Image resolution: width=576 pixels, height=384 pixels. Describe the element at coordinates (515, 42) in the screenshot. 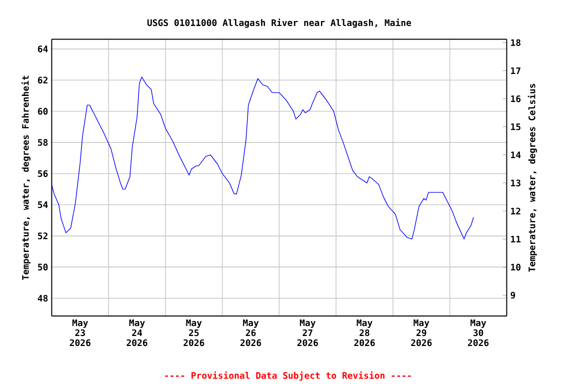

I see `y2-tick-label: 18` at that location.